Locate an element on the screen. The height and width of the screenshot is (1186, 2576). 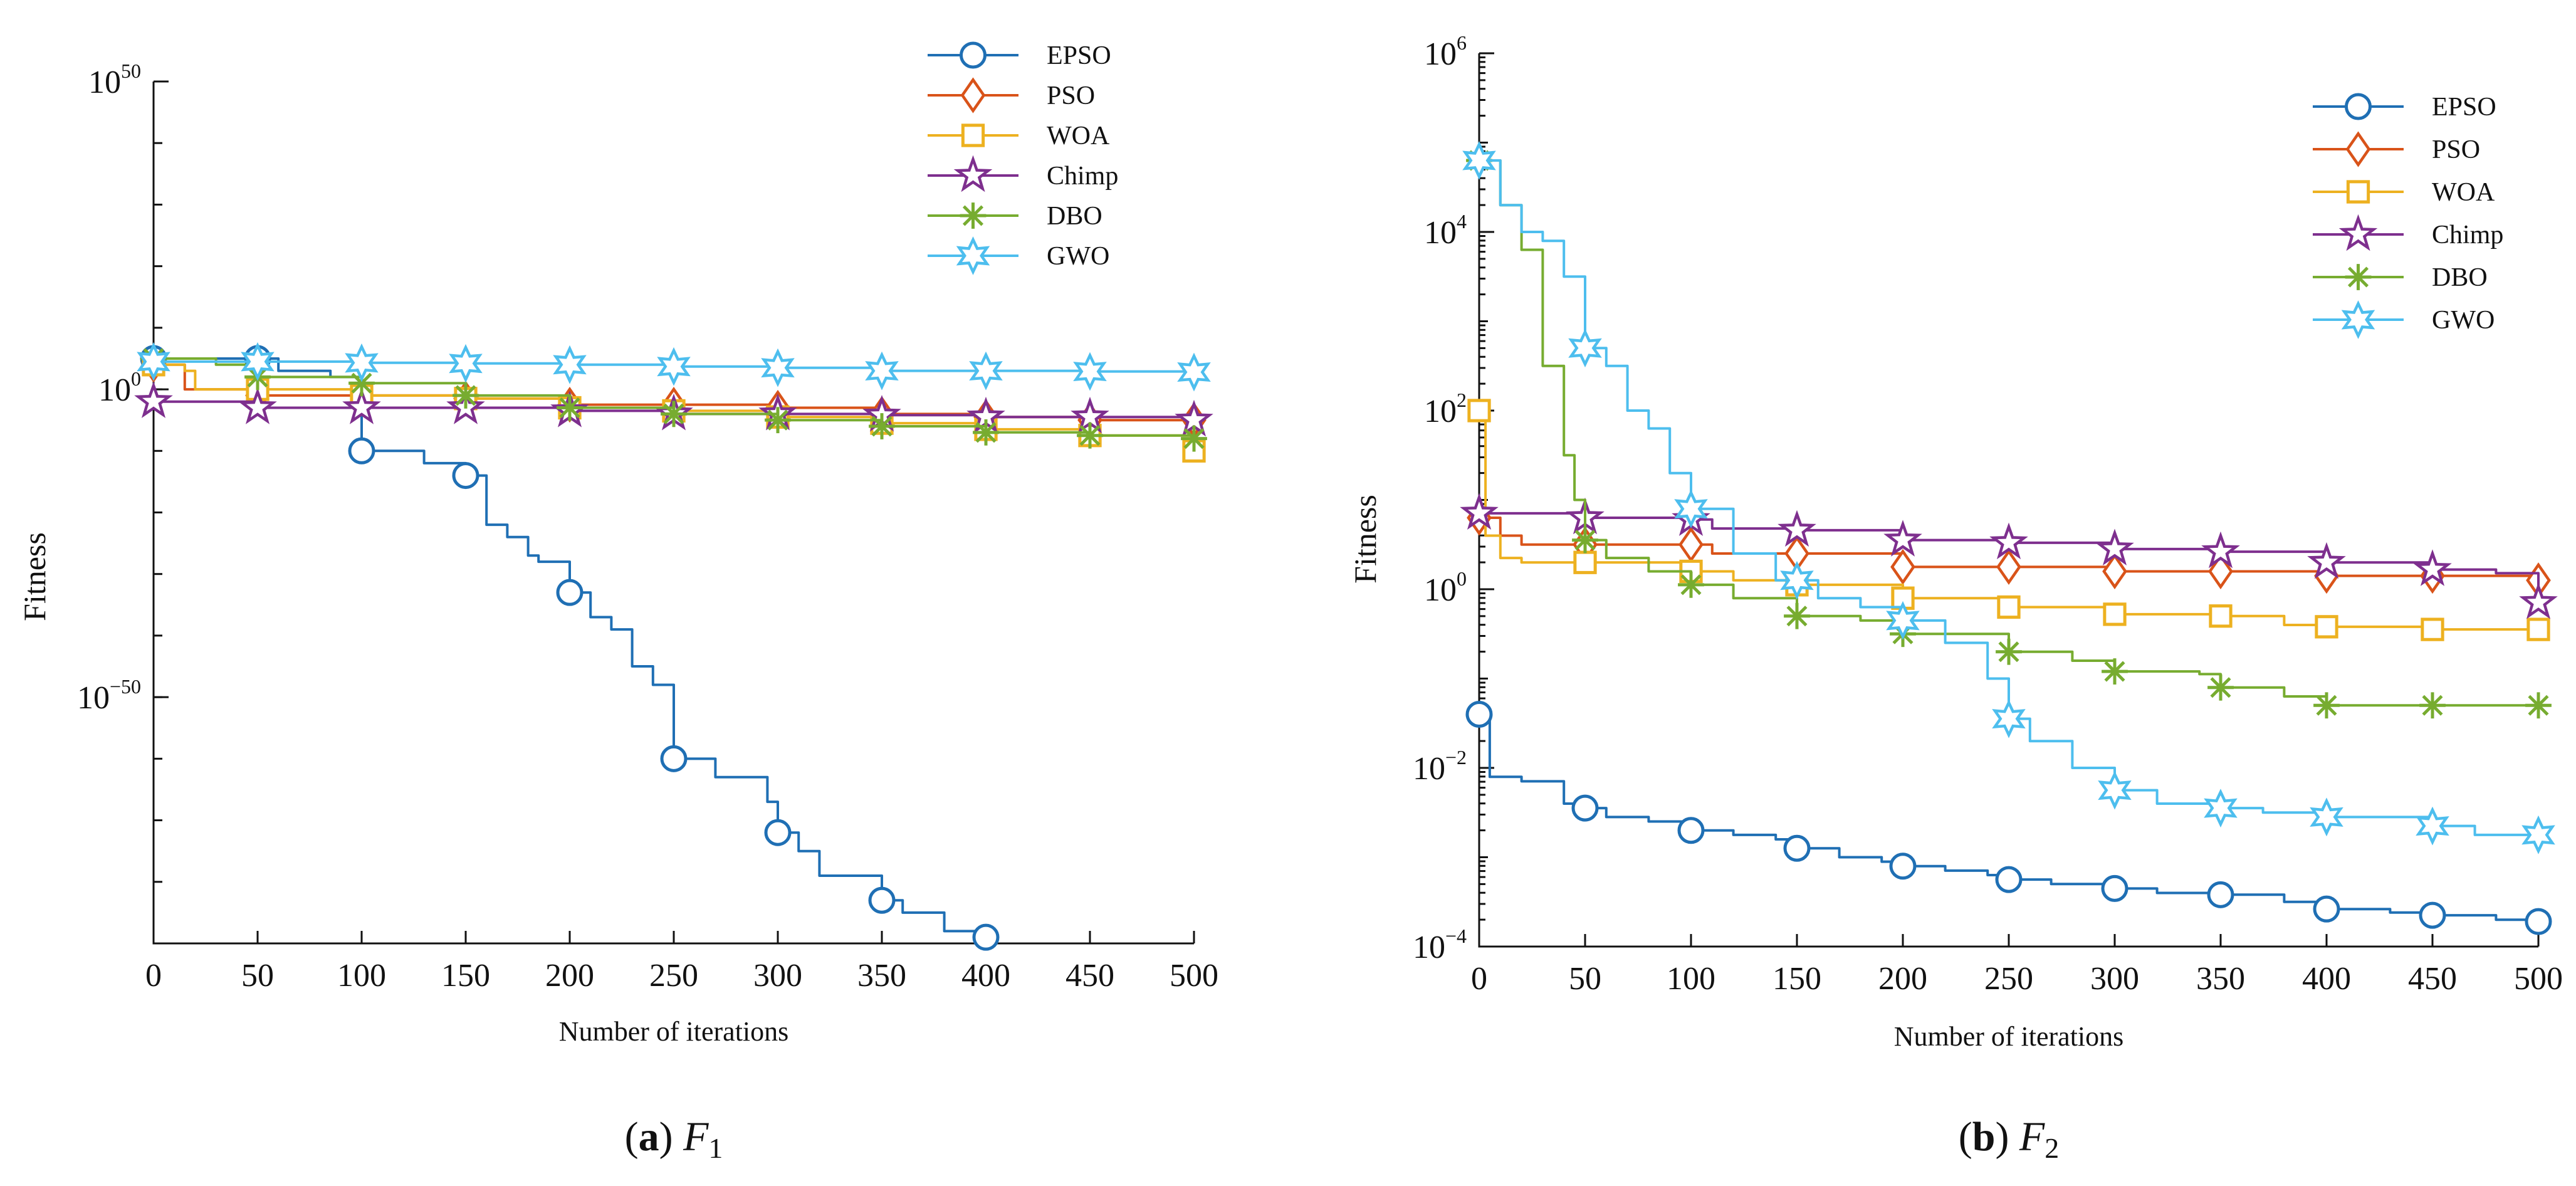
legend-label-a: PSO is located at coordinates (1071, 95).